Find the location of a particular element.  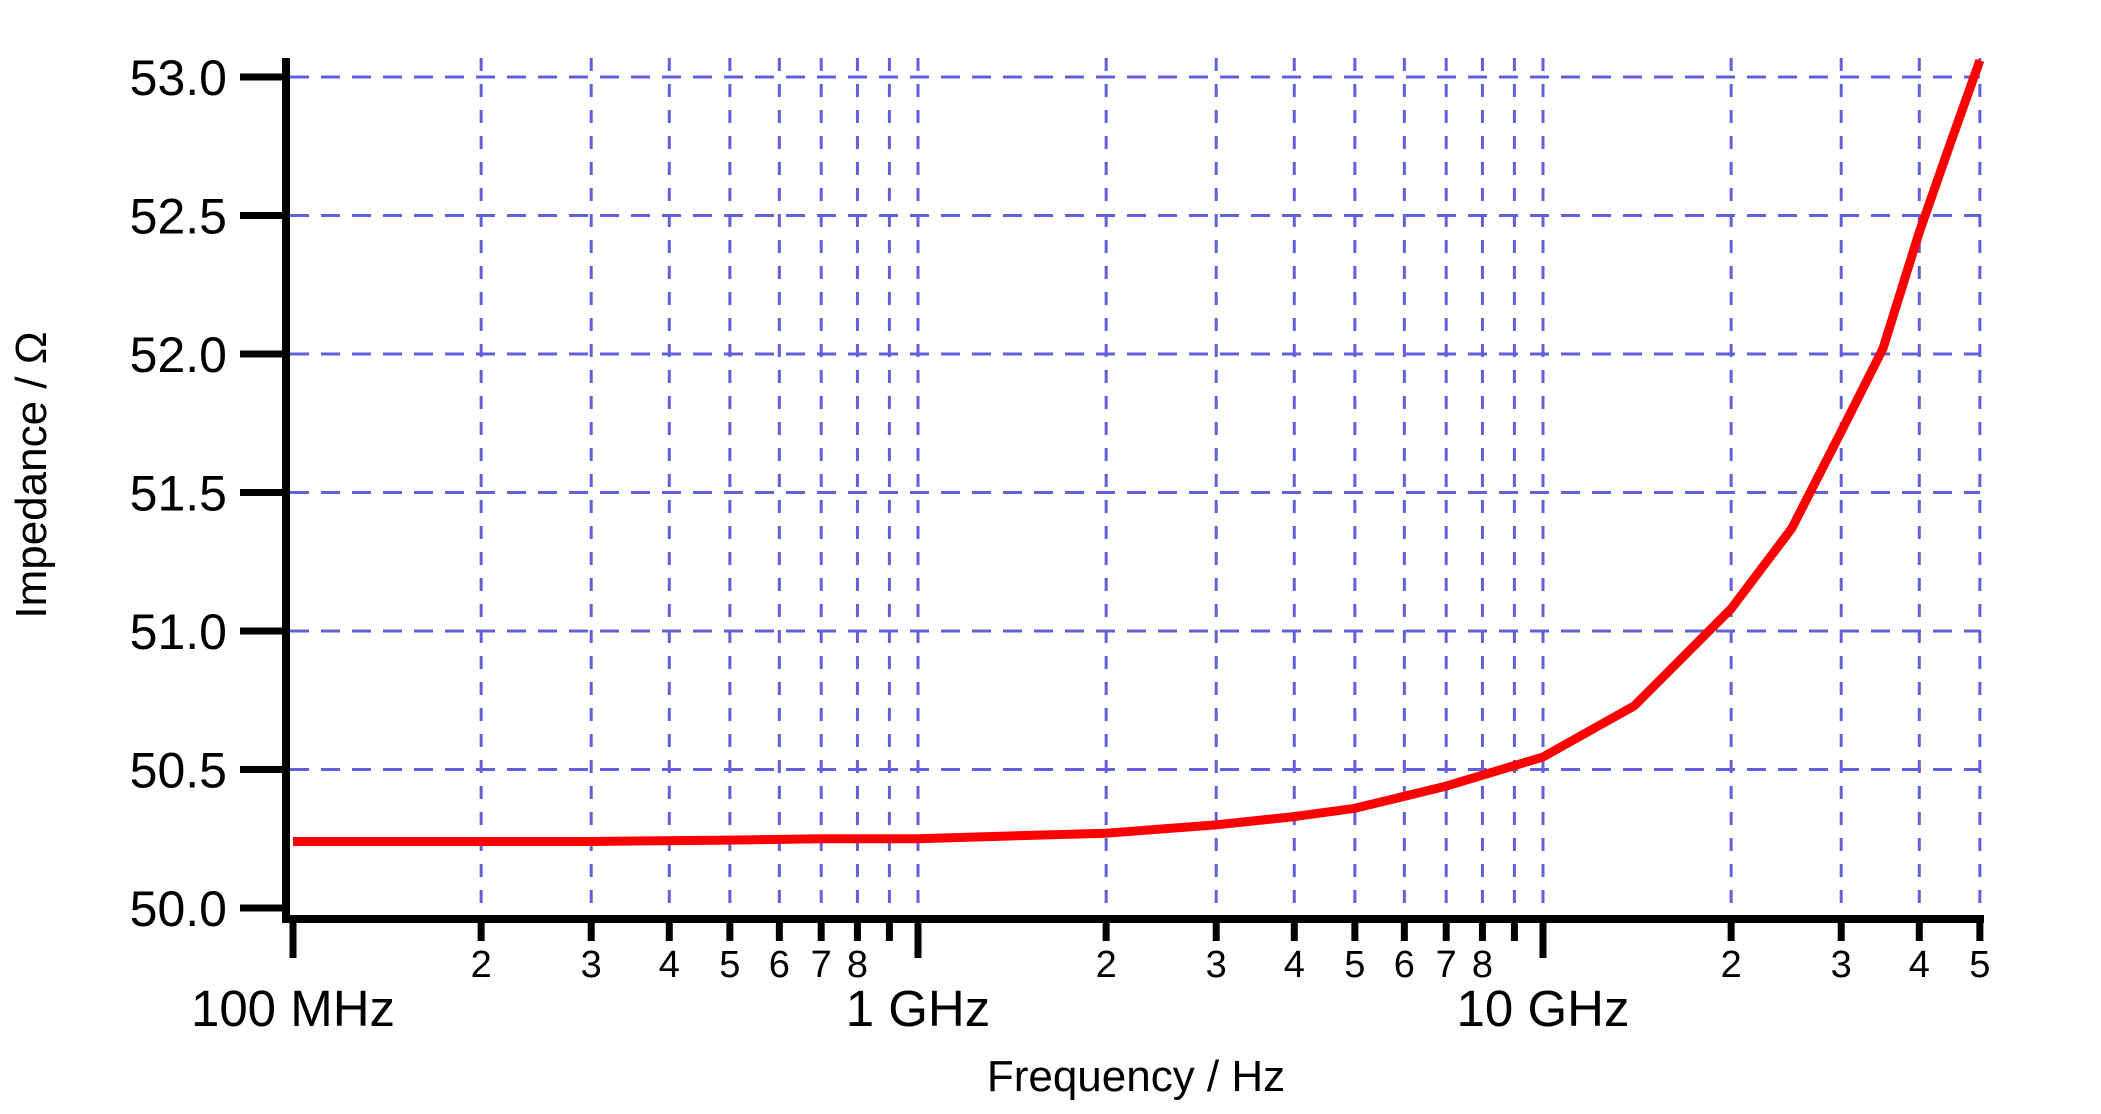

y-tick-label: 50.5 is located at coordinates (178, 771).